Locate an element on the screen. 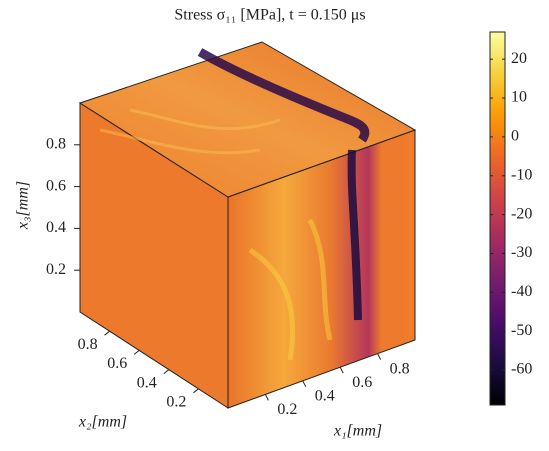 The width and height of the screenshot is (549, 451). colorbar is located at coordinates (497, 218).